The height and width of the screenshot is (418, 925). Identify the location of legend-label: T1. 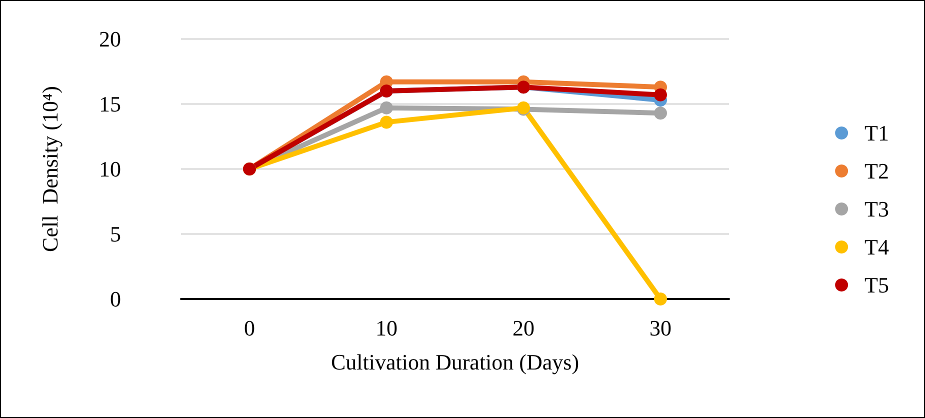
(877, 133).